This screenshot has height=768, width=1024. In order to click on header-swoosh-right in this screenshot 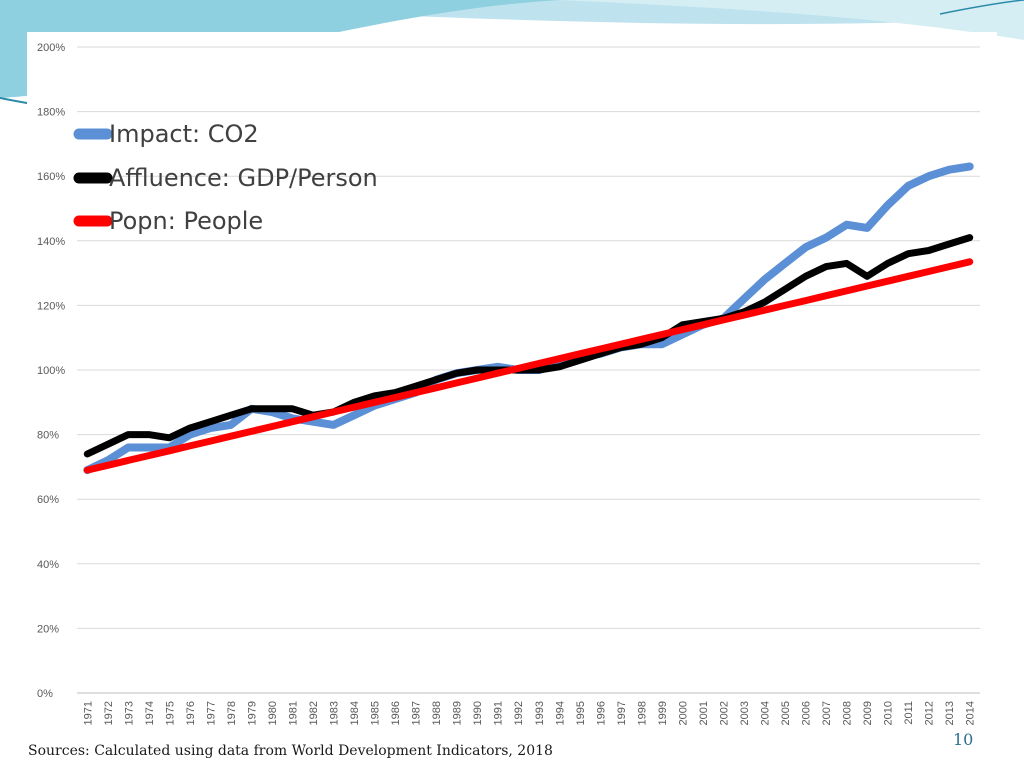, I will do `click(792, 20)`.